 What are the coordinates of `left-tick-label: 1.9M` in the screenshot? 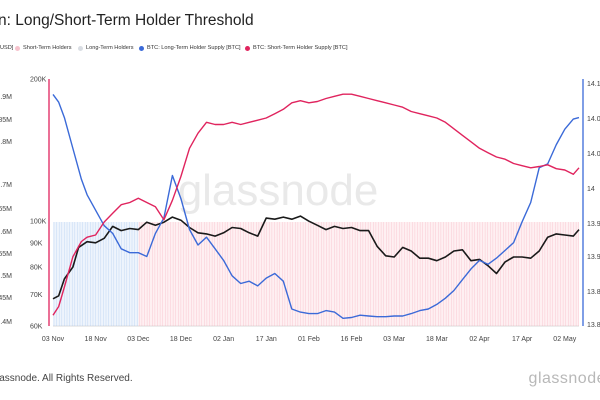 It's located at (6, 97).